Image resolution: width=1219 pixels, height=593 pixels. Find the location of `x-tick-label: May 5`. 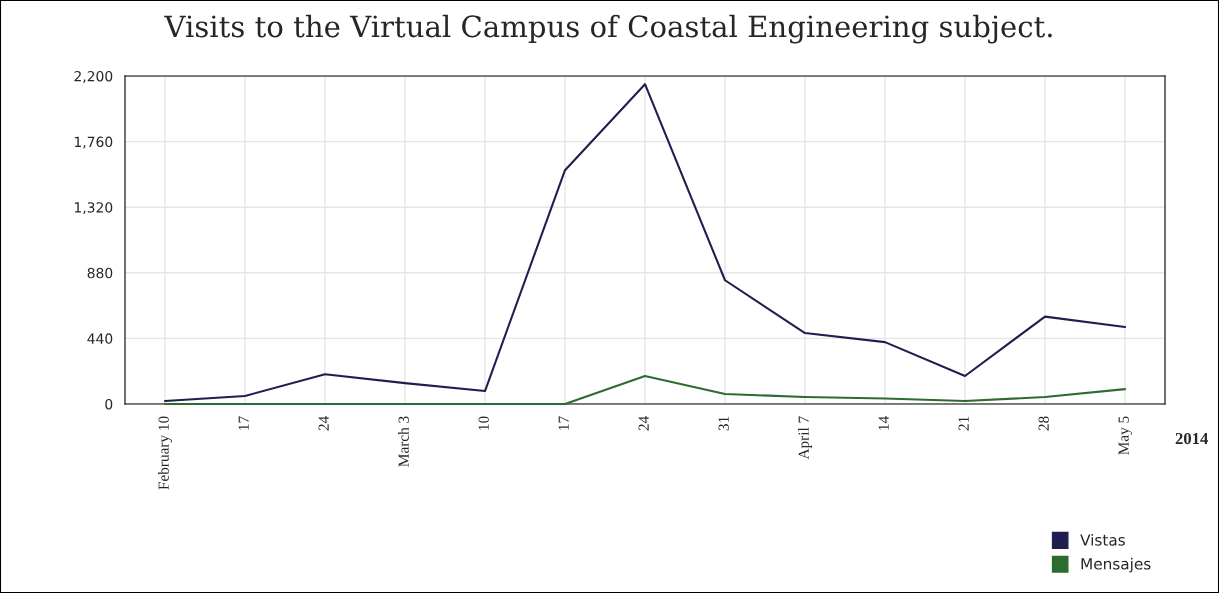

x-tick-label: May 5 is located at coordinates (1125, 435).